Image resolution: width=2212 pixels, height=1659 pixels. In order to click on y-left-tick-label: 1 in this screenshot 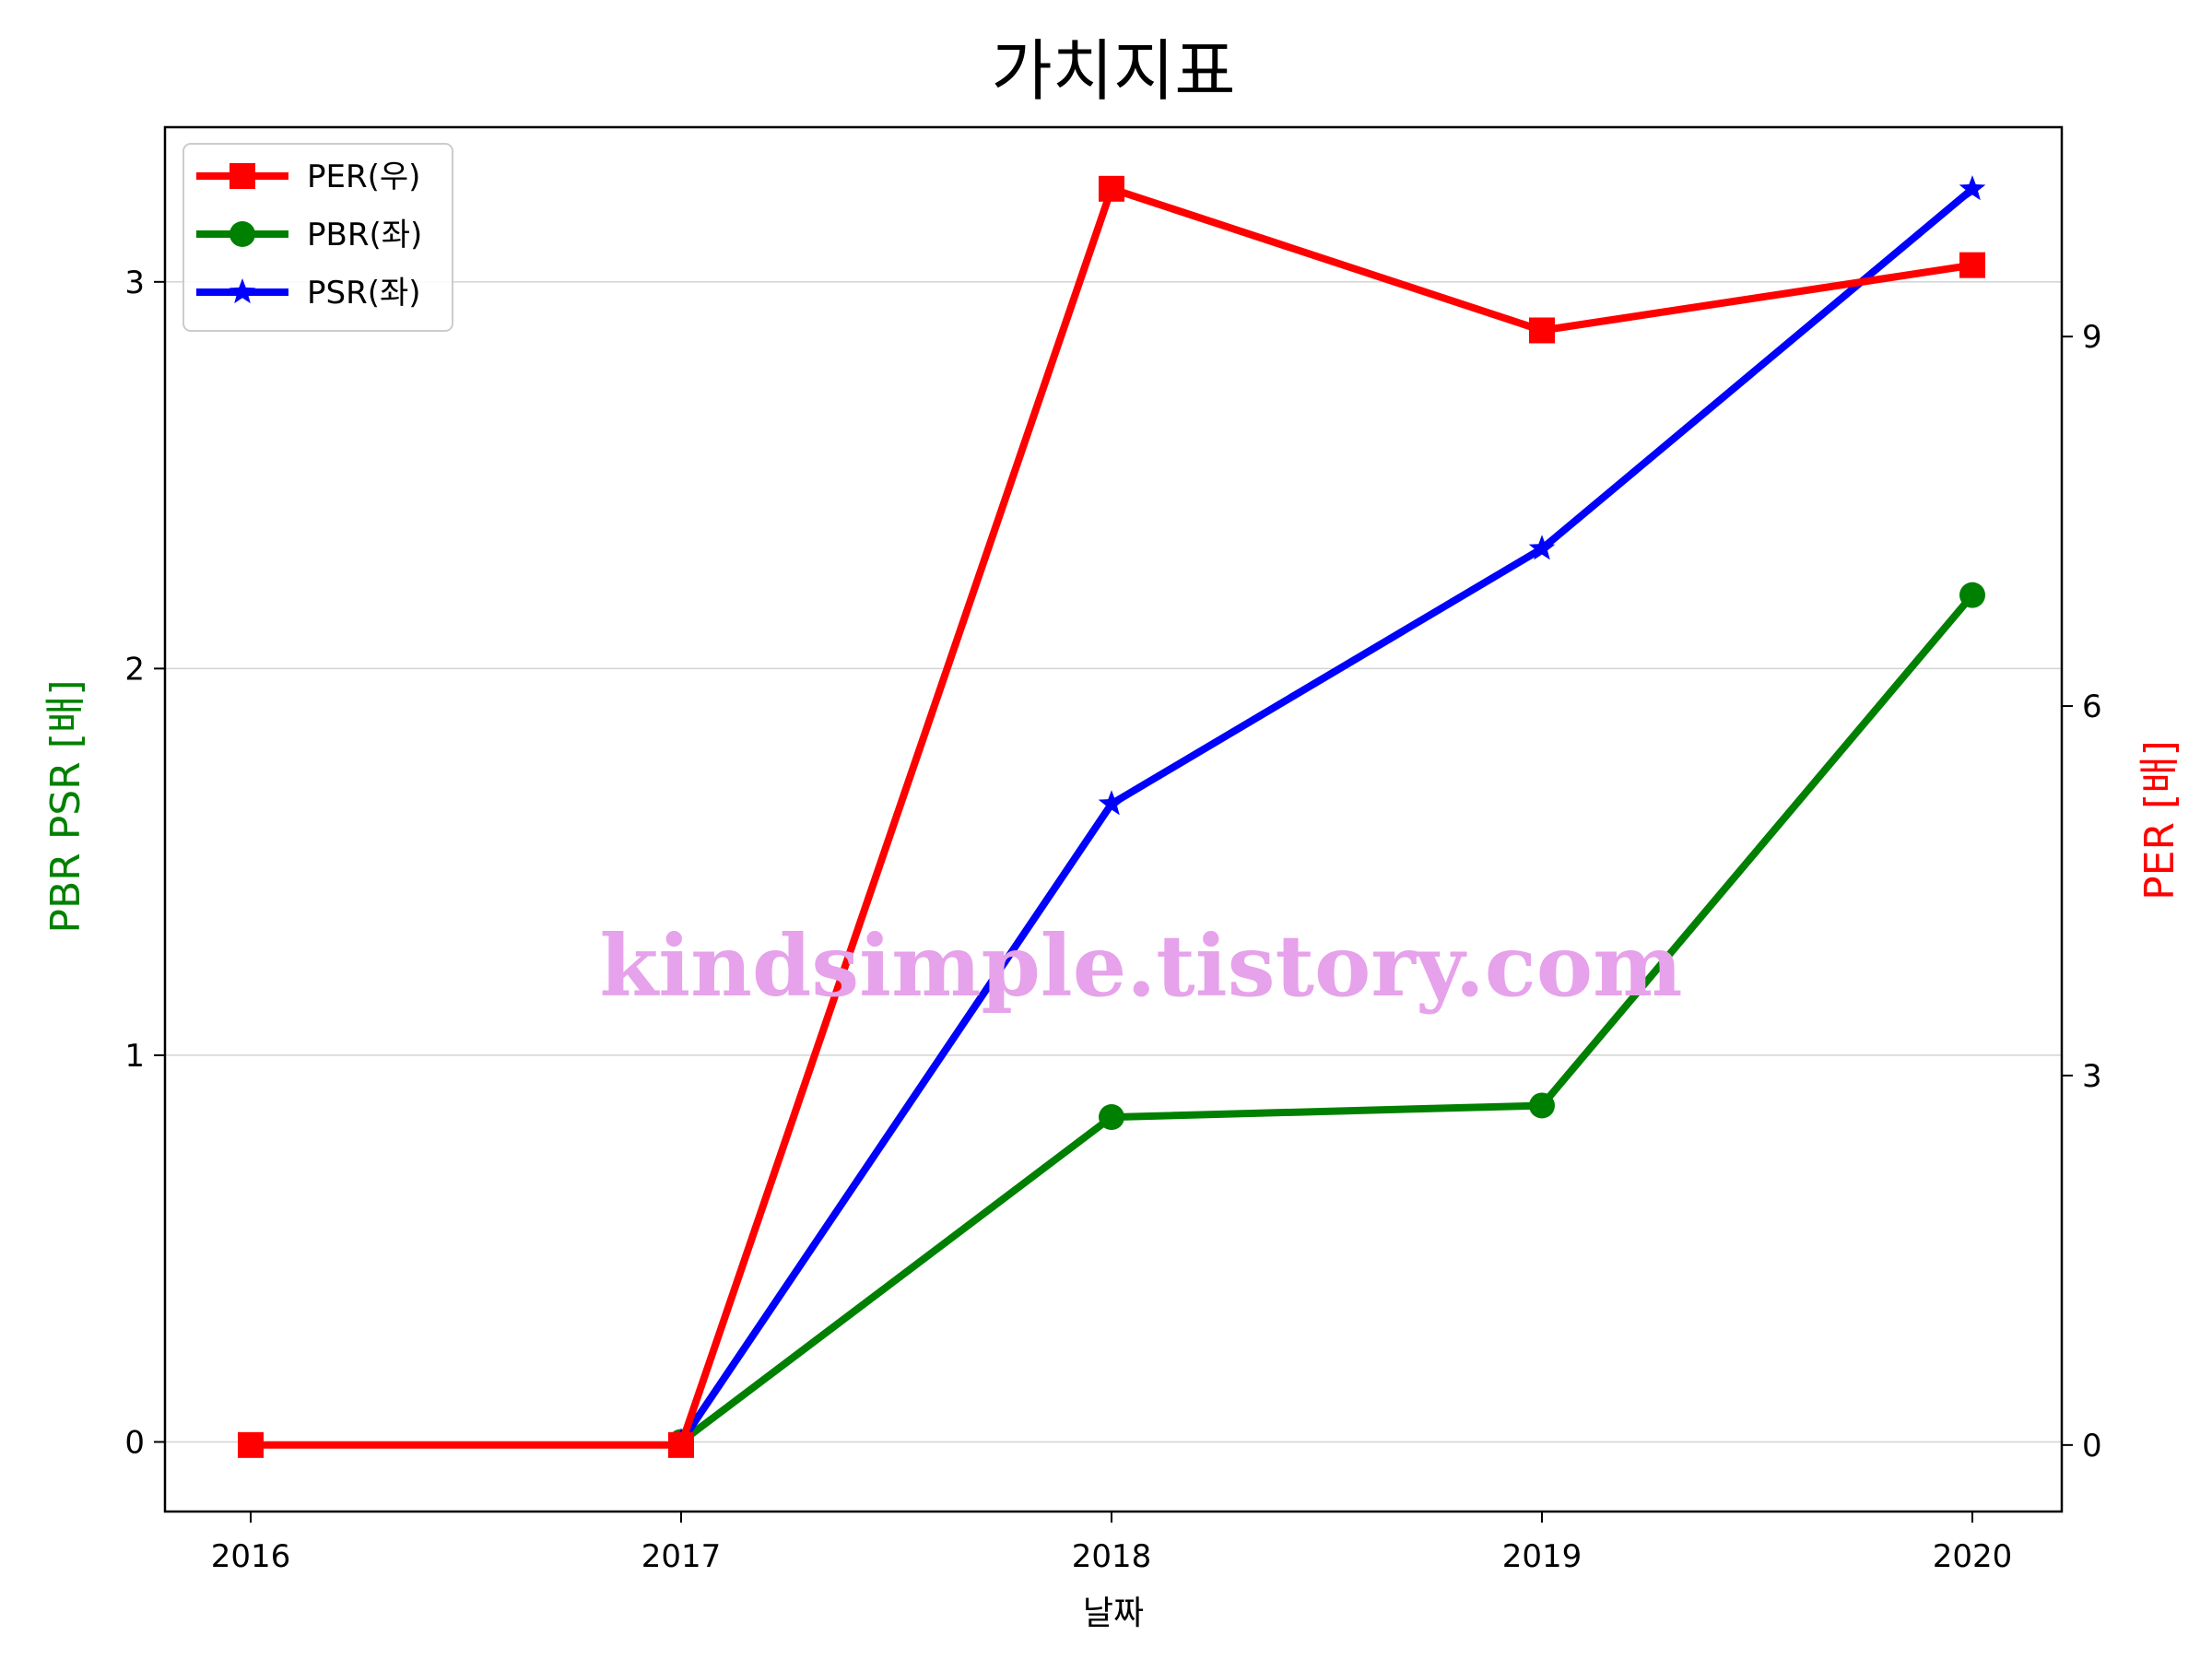, I will do `click(134, 1056)`.